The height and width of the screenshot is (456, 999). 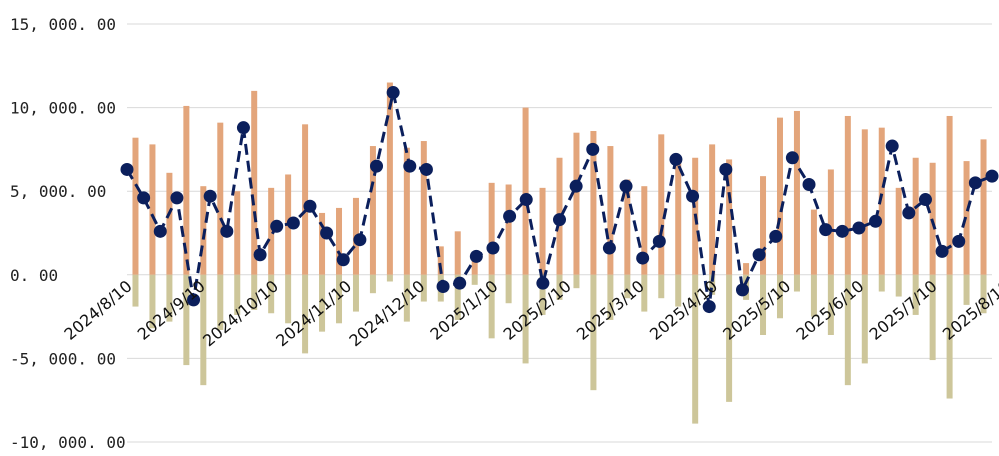 I want to click on x-tick-label: 2024/11/10, so click(x=313, y=314).